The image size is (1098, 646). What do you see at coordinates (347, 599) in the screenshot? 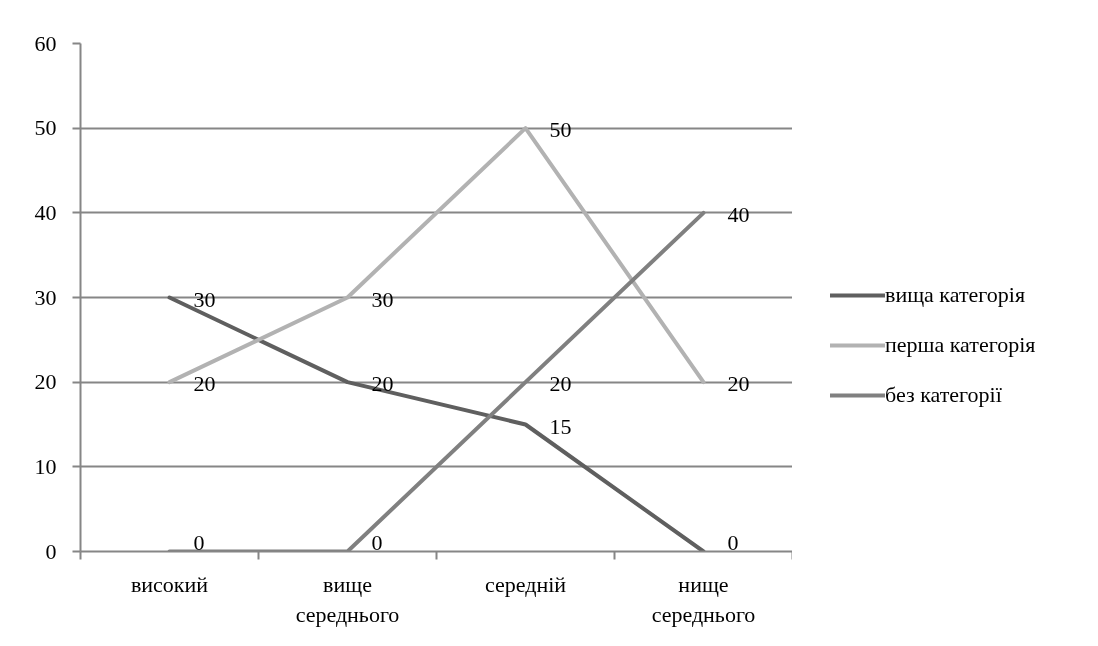
I see `x-tick-label: вище середнього` at bounding box center [347, 599].